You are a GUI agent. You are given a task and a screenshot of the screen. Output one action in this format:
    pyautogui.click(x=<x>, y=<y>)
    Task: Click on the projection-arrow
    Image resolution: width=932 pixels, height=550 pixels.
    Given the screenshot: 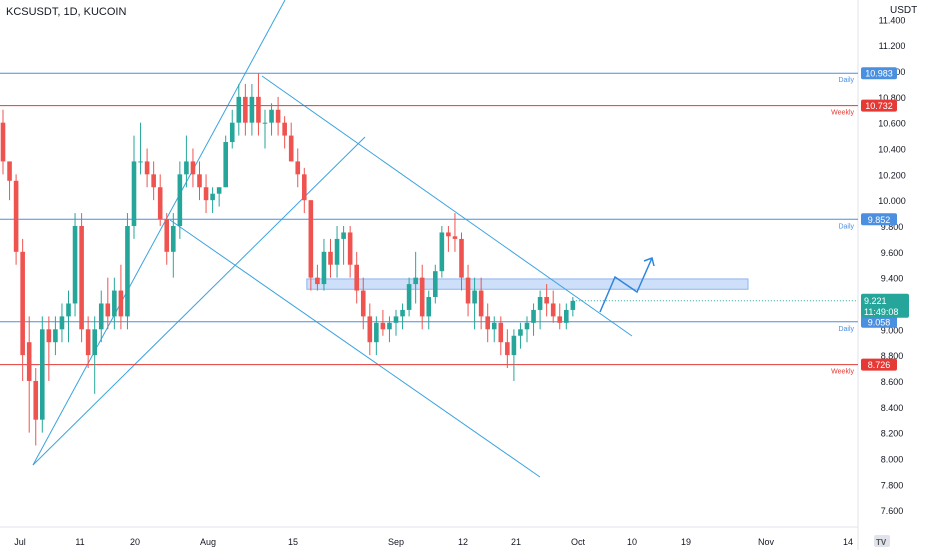 What is the action you would take?
    pyautogui.click(x=626, y=285)
    